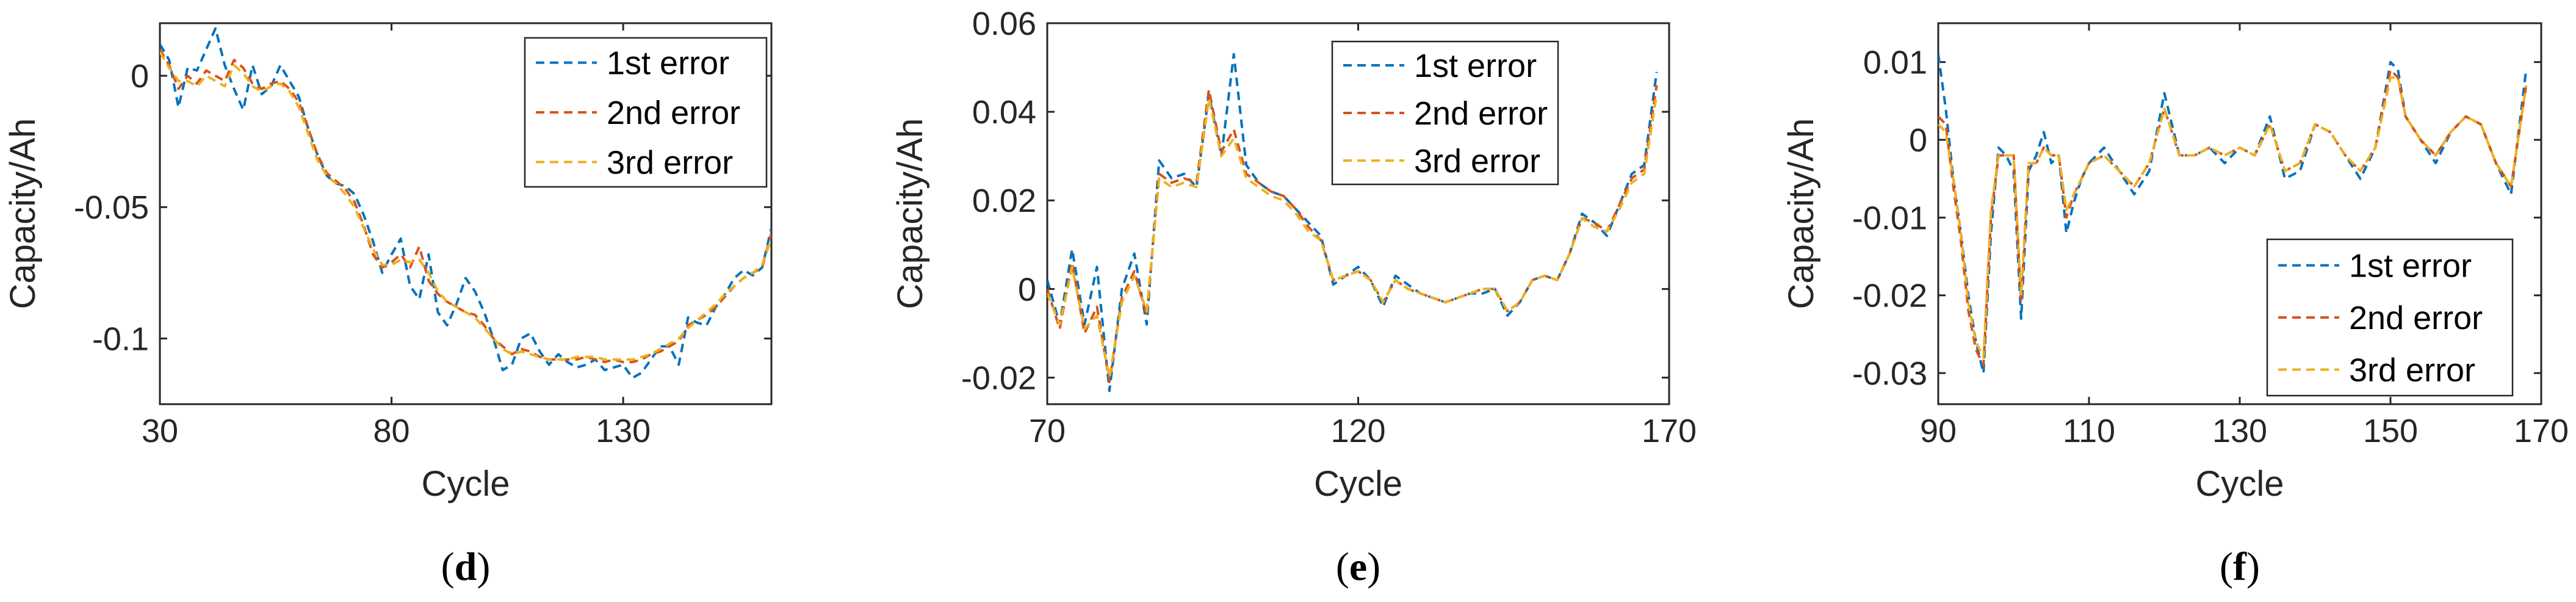 This screenshot has height=602, width=2576. I want to click on y-tick-label: -0.03, so click(1889, 373).